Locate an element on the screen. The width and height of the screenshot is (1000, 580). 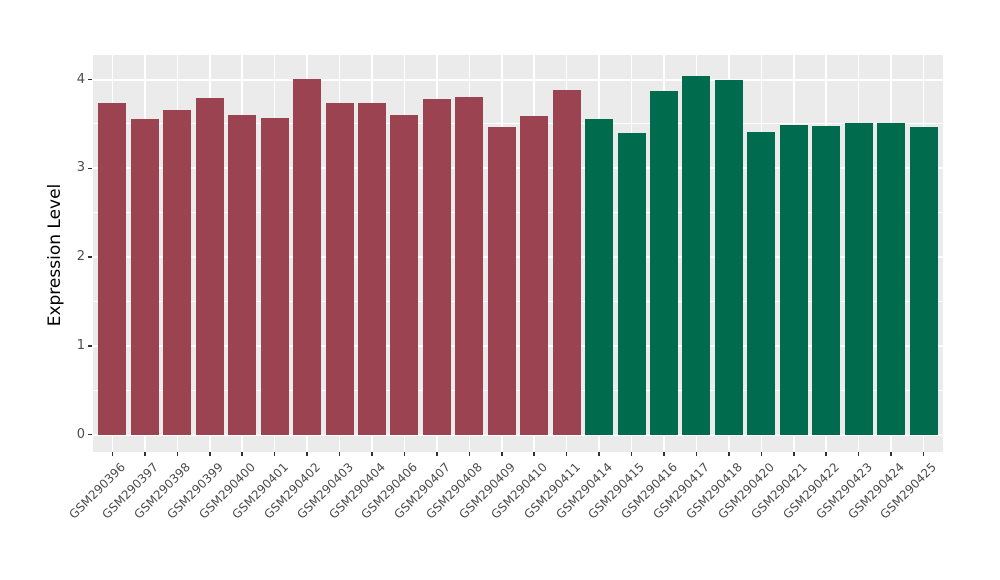
bar-GSM290409 is located at coordinates (501, 281).